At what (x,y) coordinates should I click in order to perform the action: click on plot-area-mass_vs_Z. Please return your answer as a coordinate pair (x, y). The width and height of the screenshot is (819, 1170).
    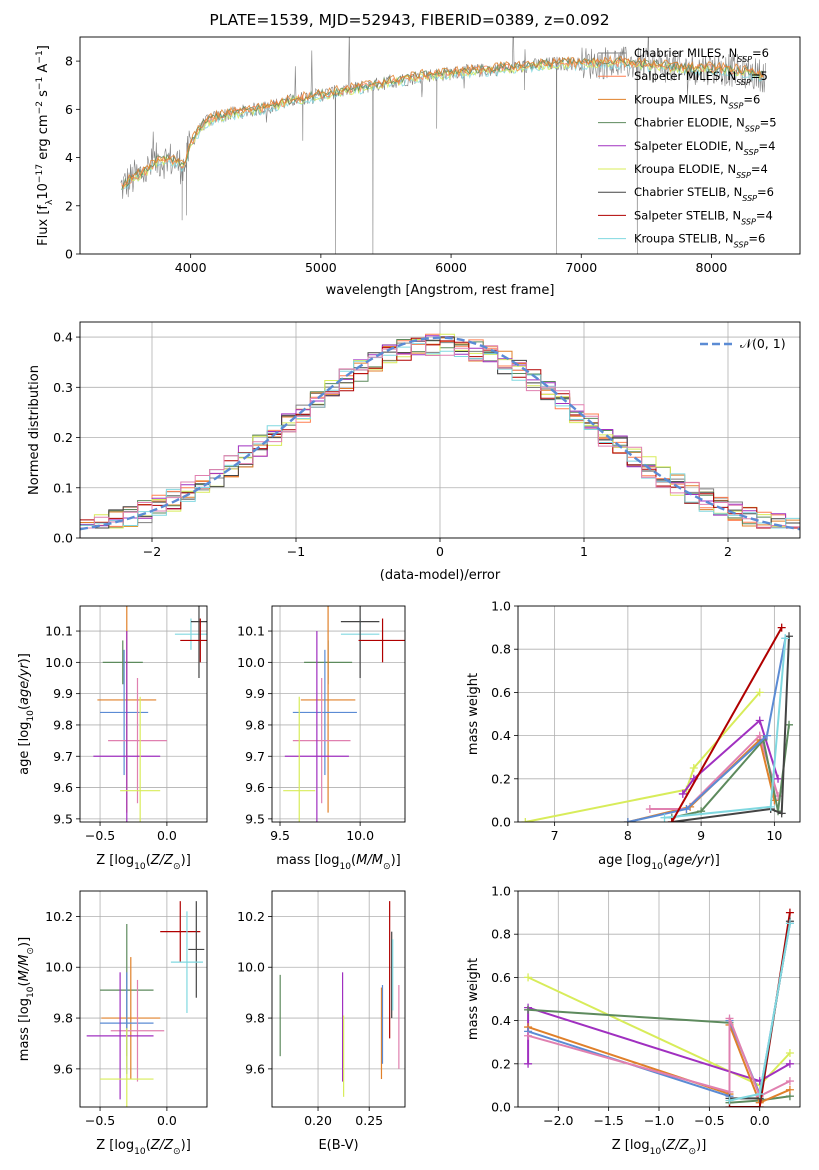
    Looking at the image, I should click on (143, 999).